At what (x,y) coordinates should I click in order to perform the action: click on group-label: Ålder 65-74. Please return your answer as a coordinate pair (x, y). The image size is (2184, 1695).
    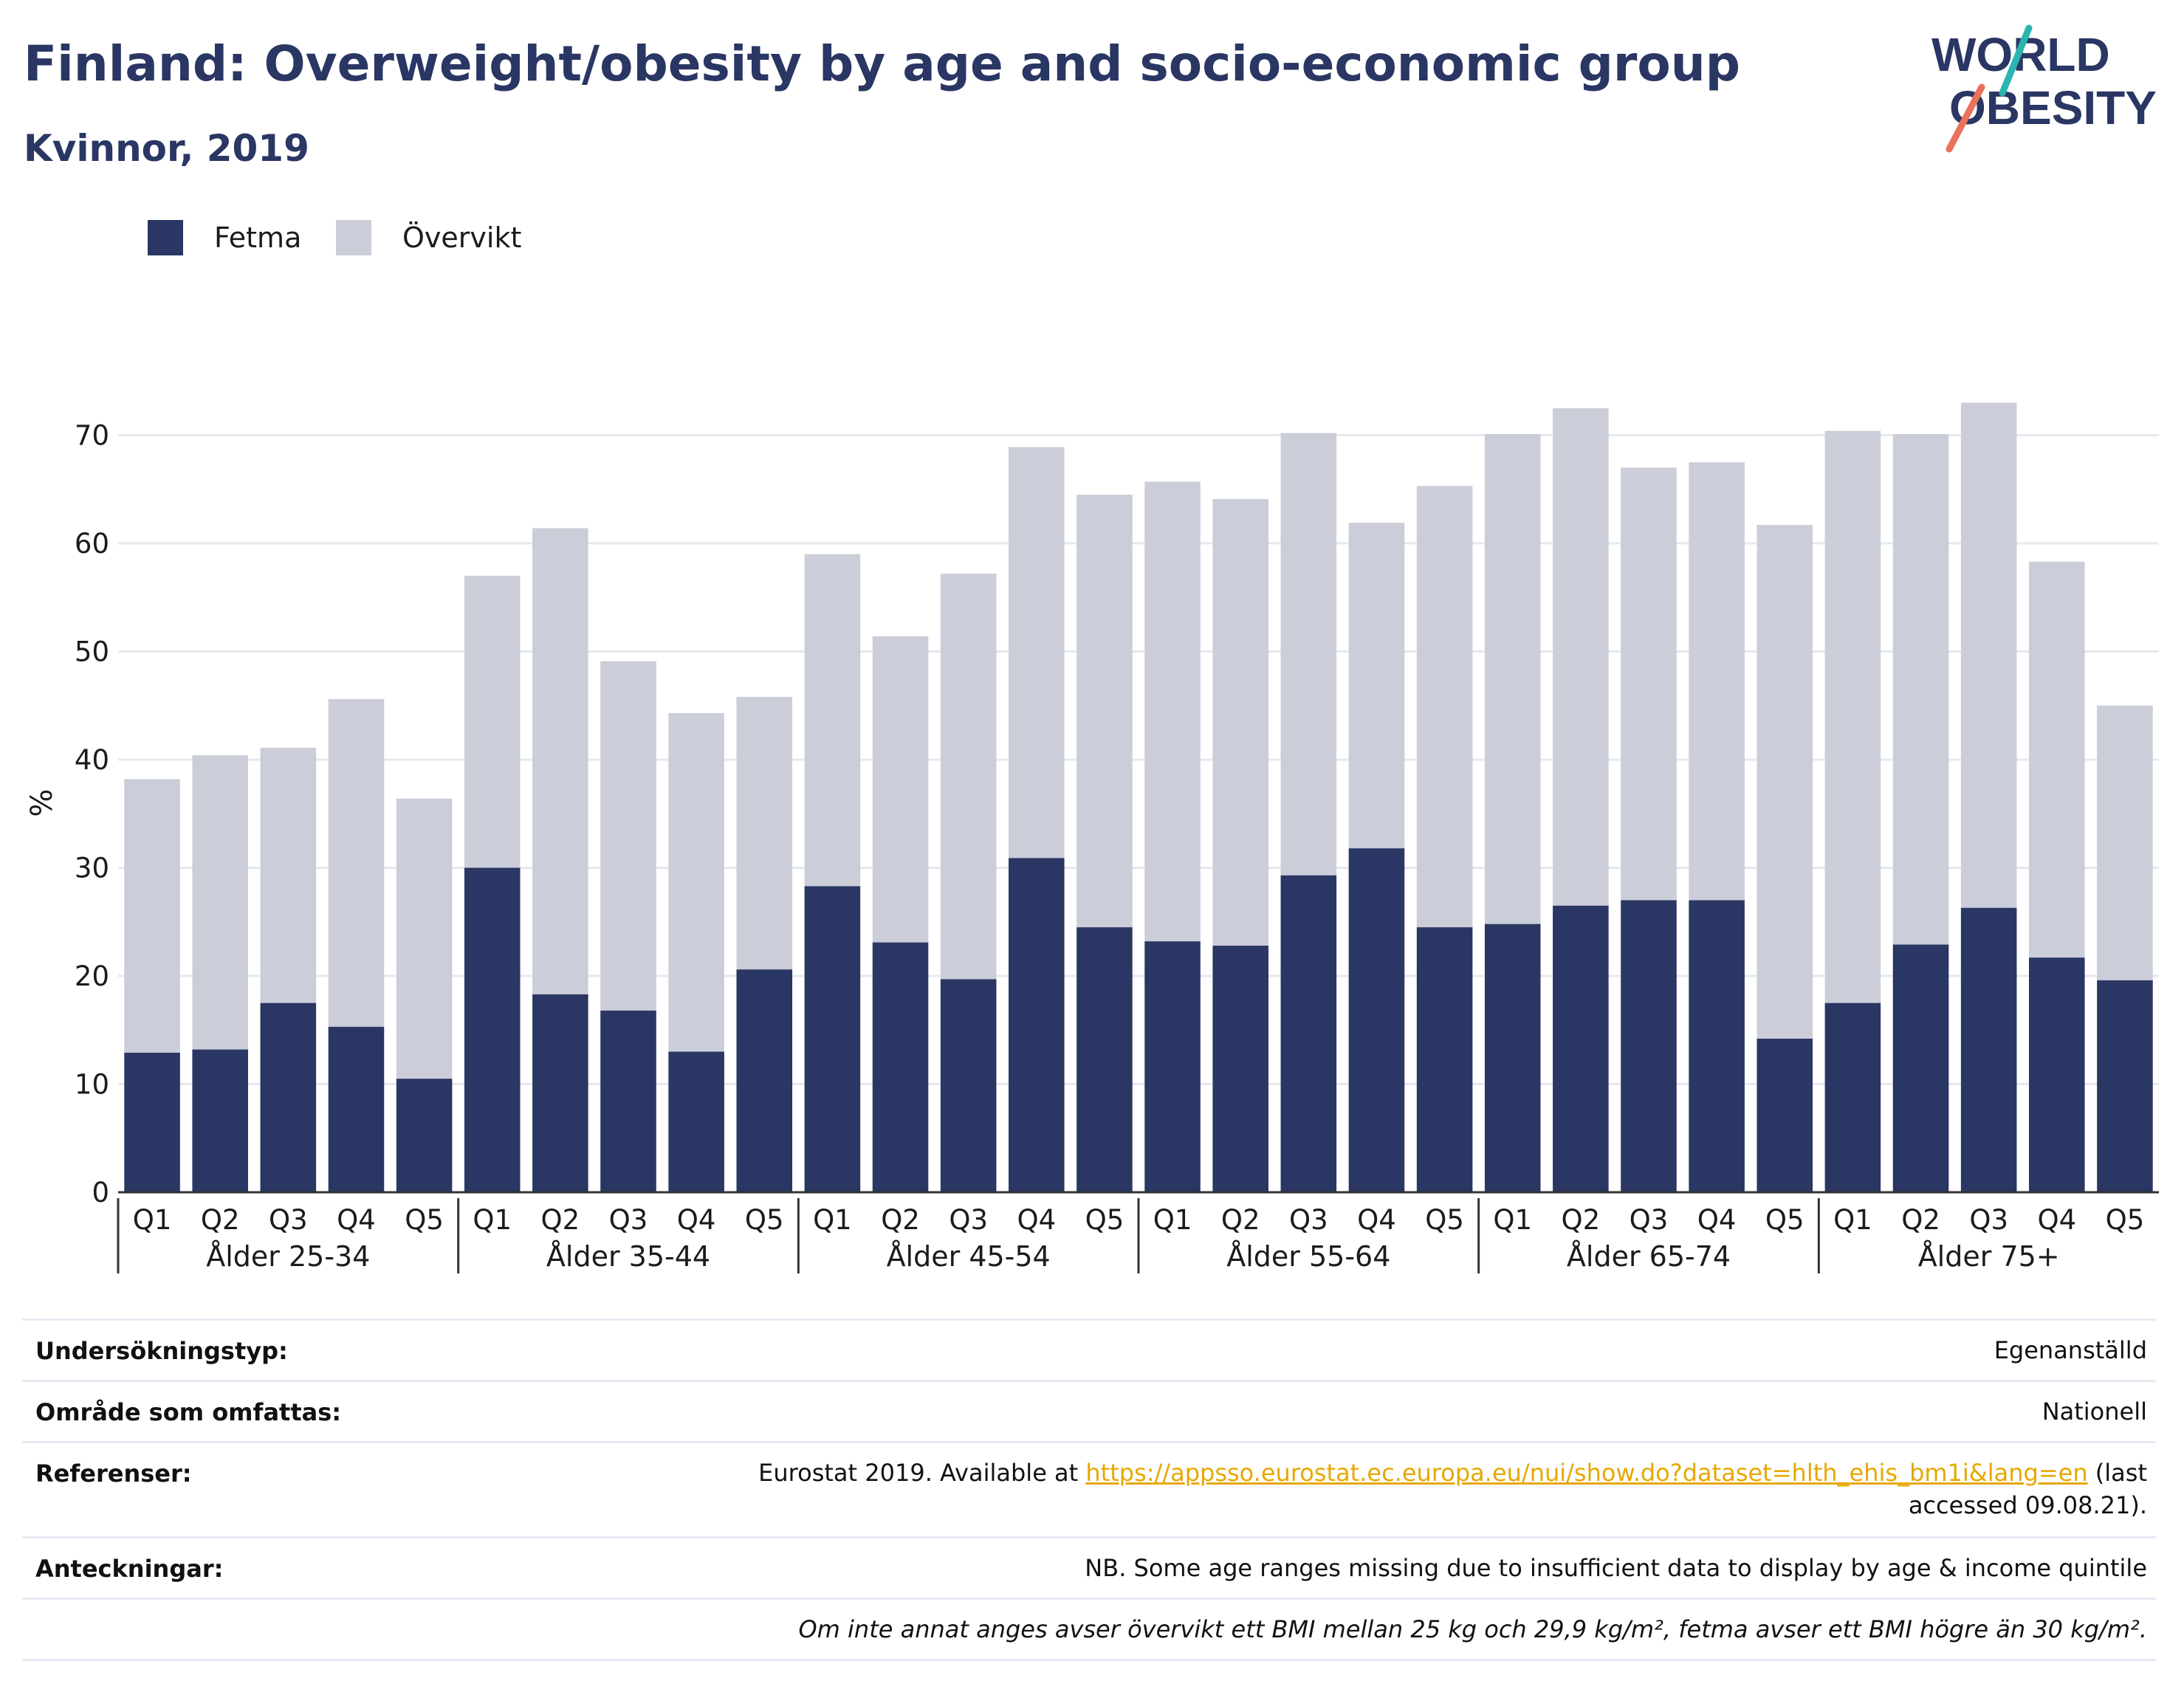
    Looking at the image, I should click on (1649, 1256).